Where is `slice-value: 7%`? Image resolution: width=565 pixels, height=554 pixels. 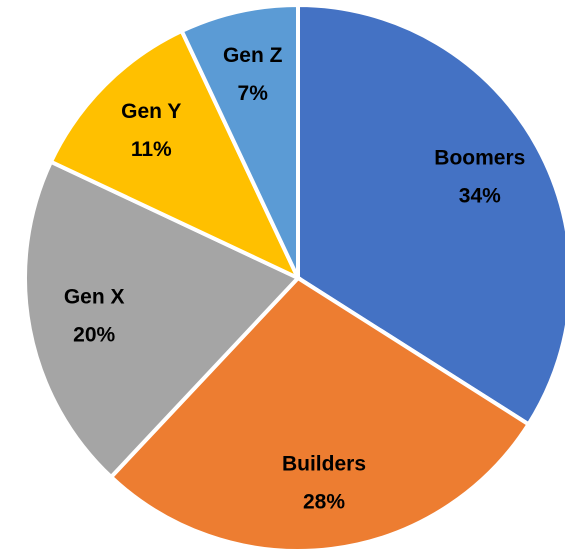
slice-value: 7% is located at coordinates (253, 93).